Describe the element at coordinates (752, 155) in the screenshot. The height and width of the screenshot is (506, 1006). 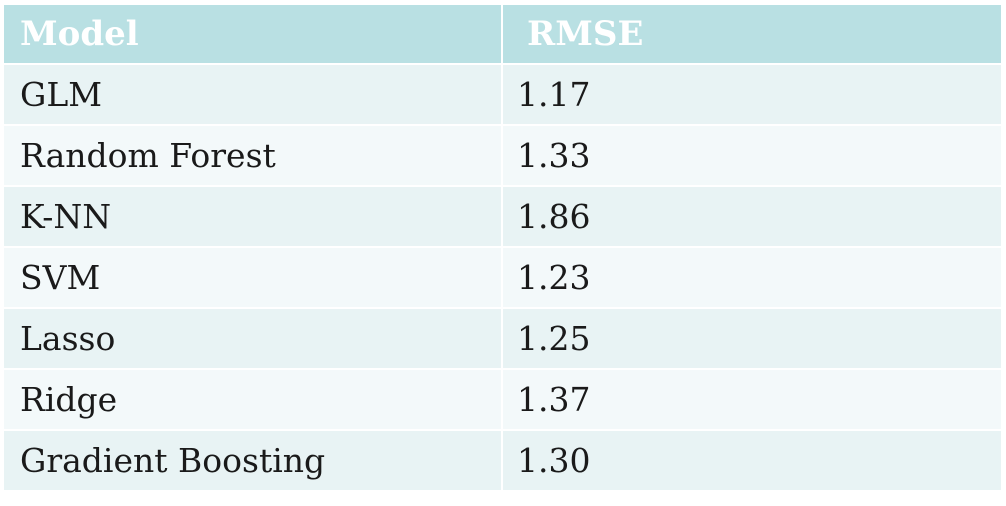
I see `rmse-value-cell: 1.33` at that location.